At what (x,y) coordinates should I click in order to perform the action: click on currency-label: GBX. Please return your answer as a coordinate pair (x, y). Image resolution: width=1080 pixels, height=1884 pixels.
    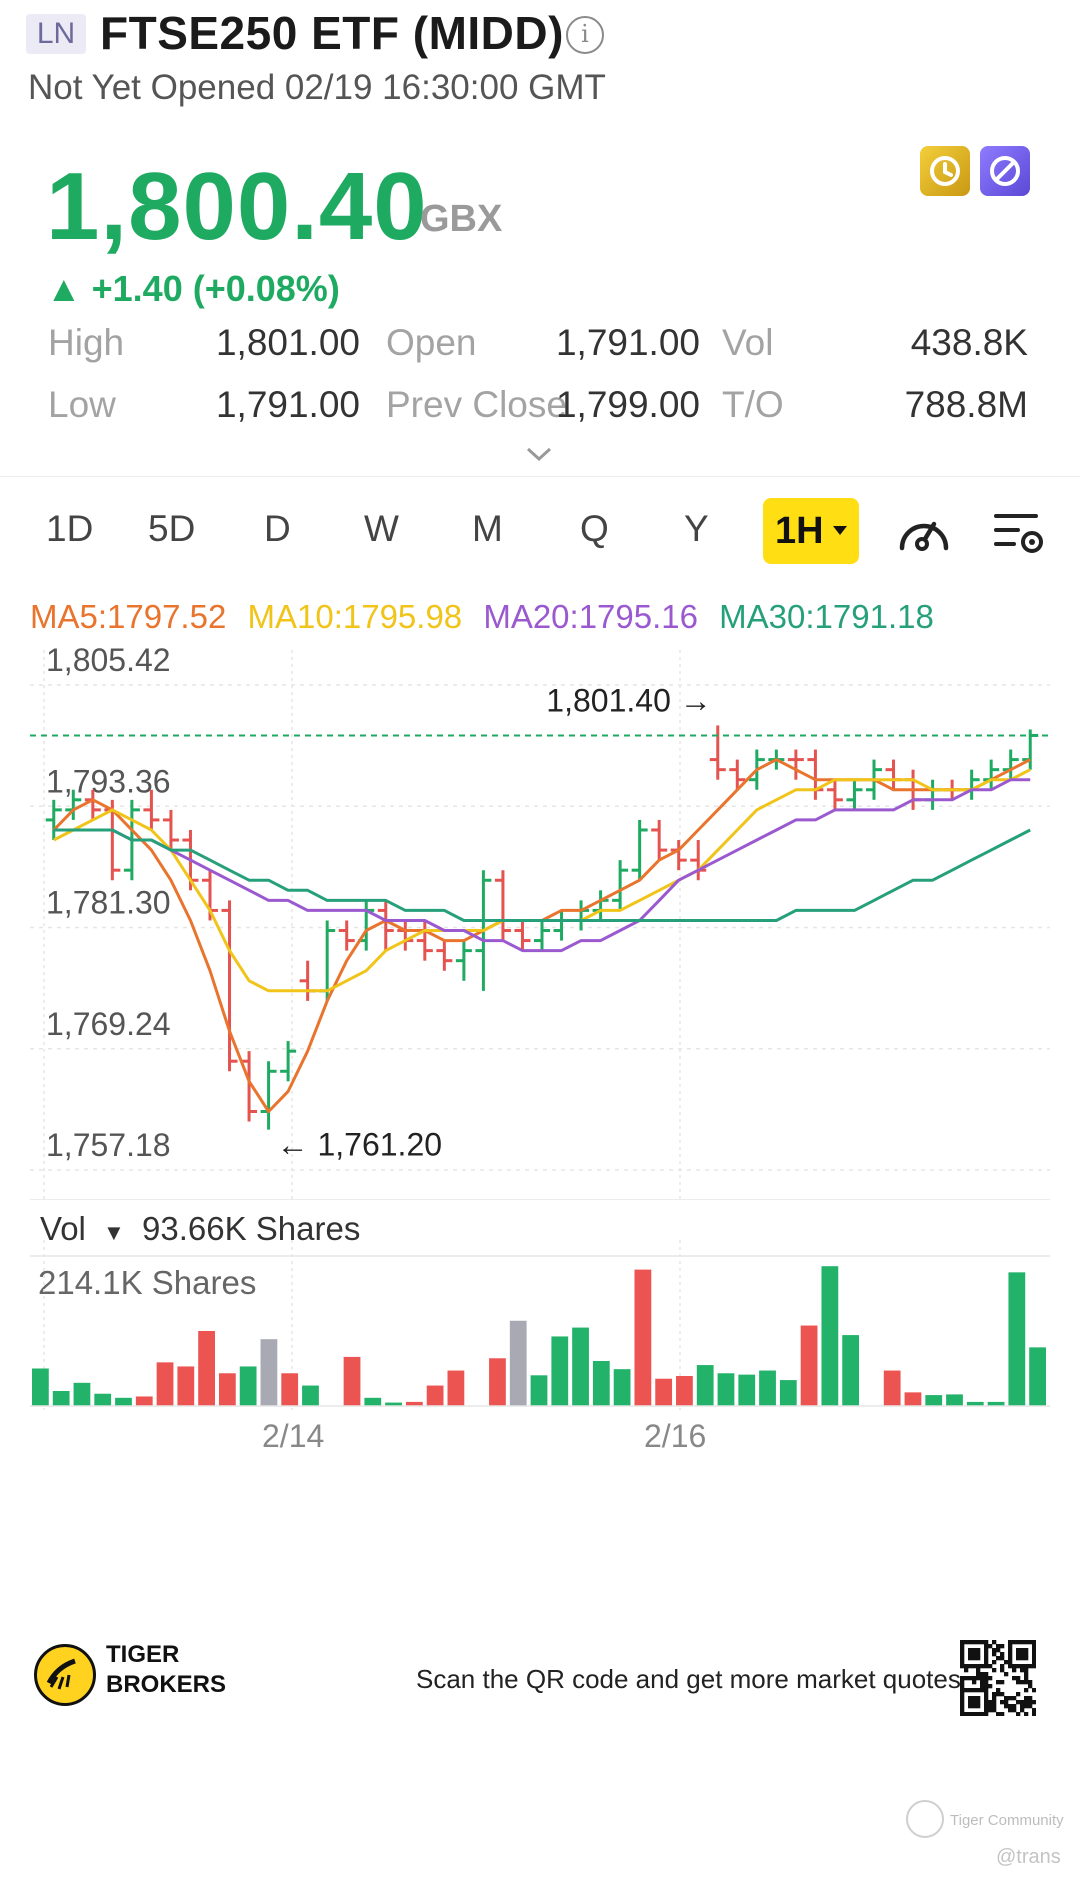
    Looking at the image, I should click on (461, 219).